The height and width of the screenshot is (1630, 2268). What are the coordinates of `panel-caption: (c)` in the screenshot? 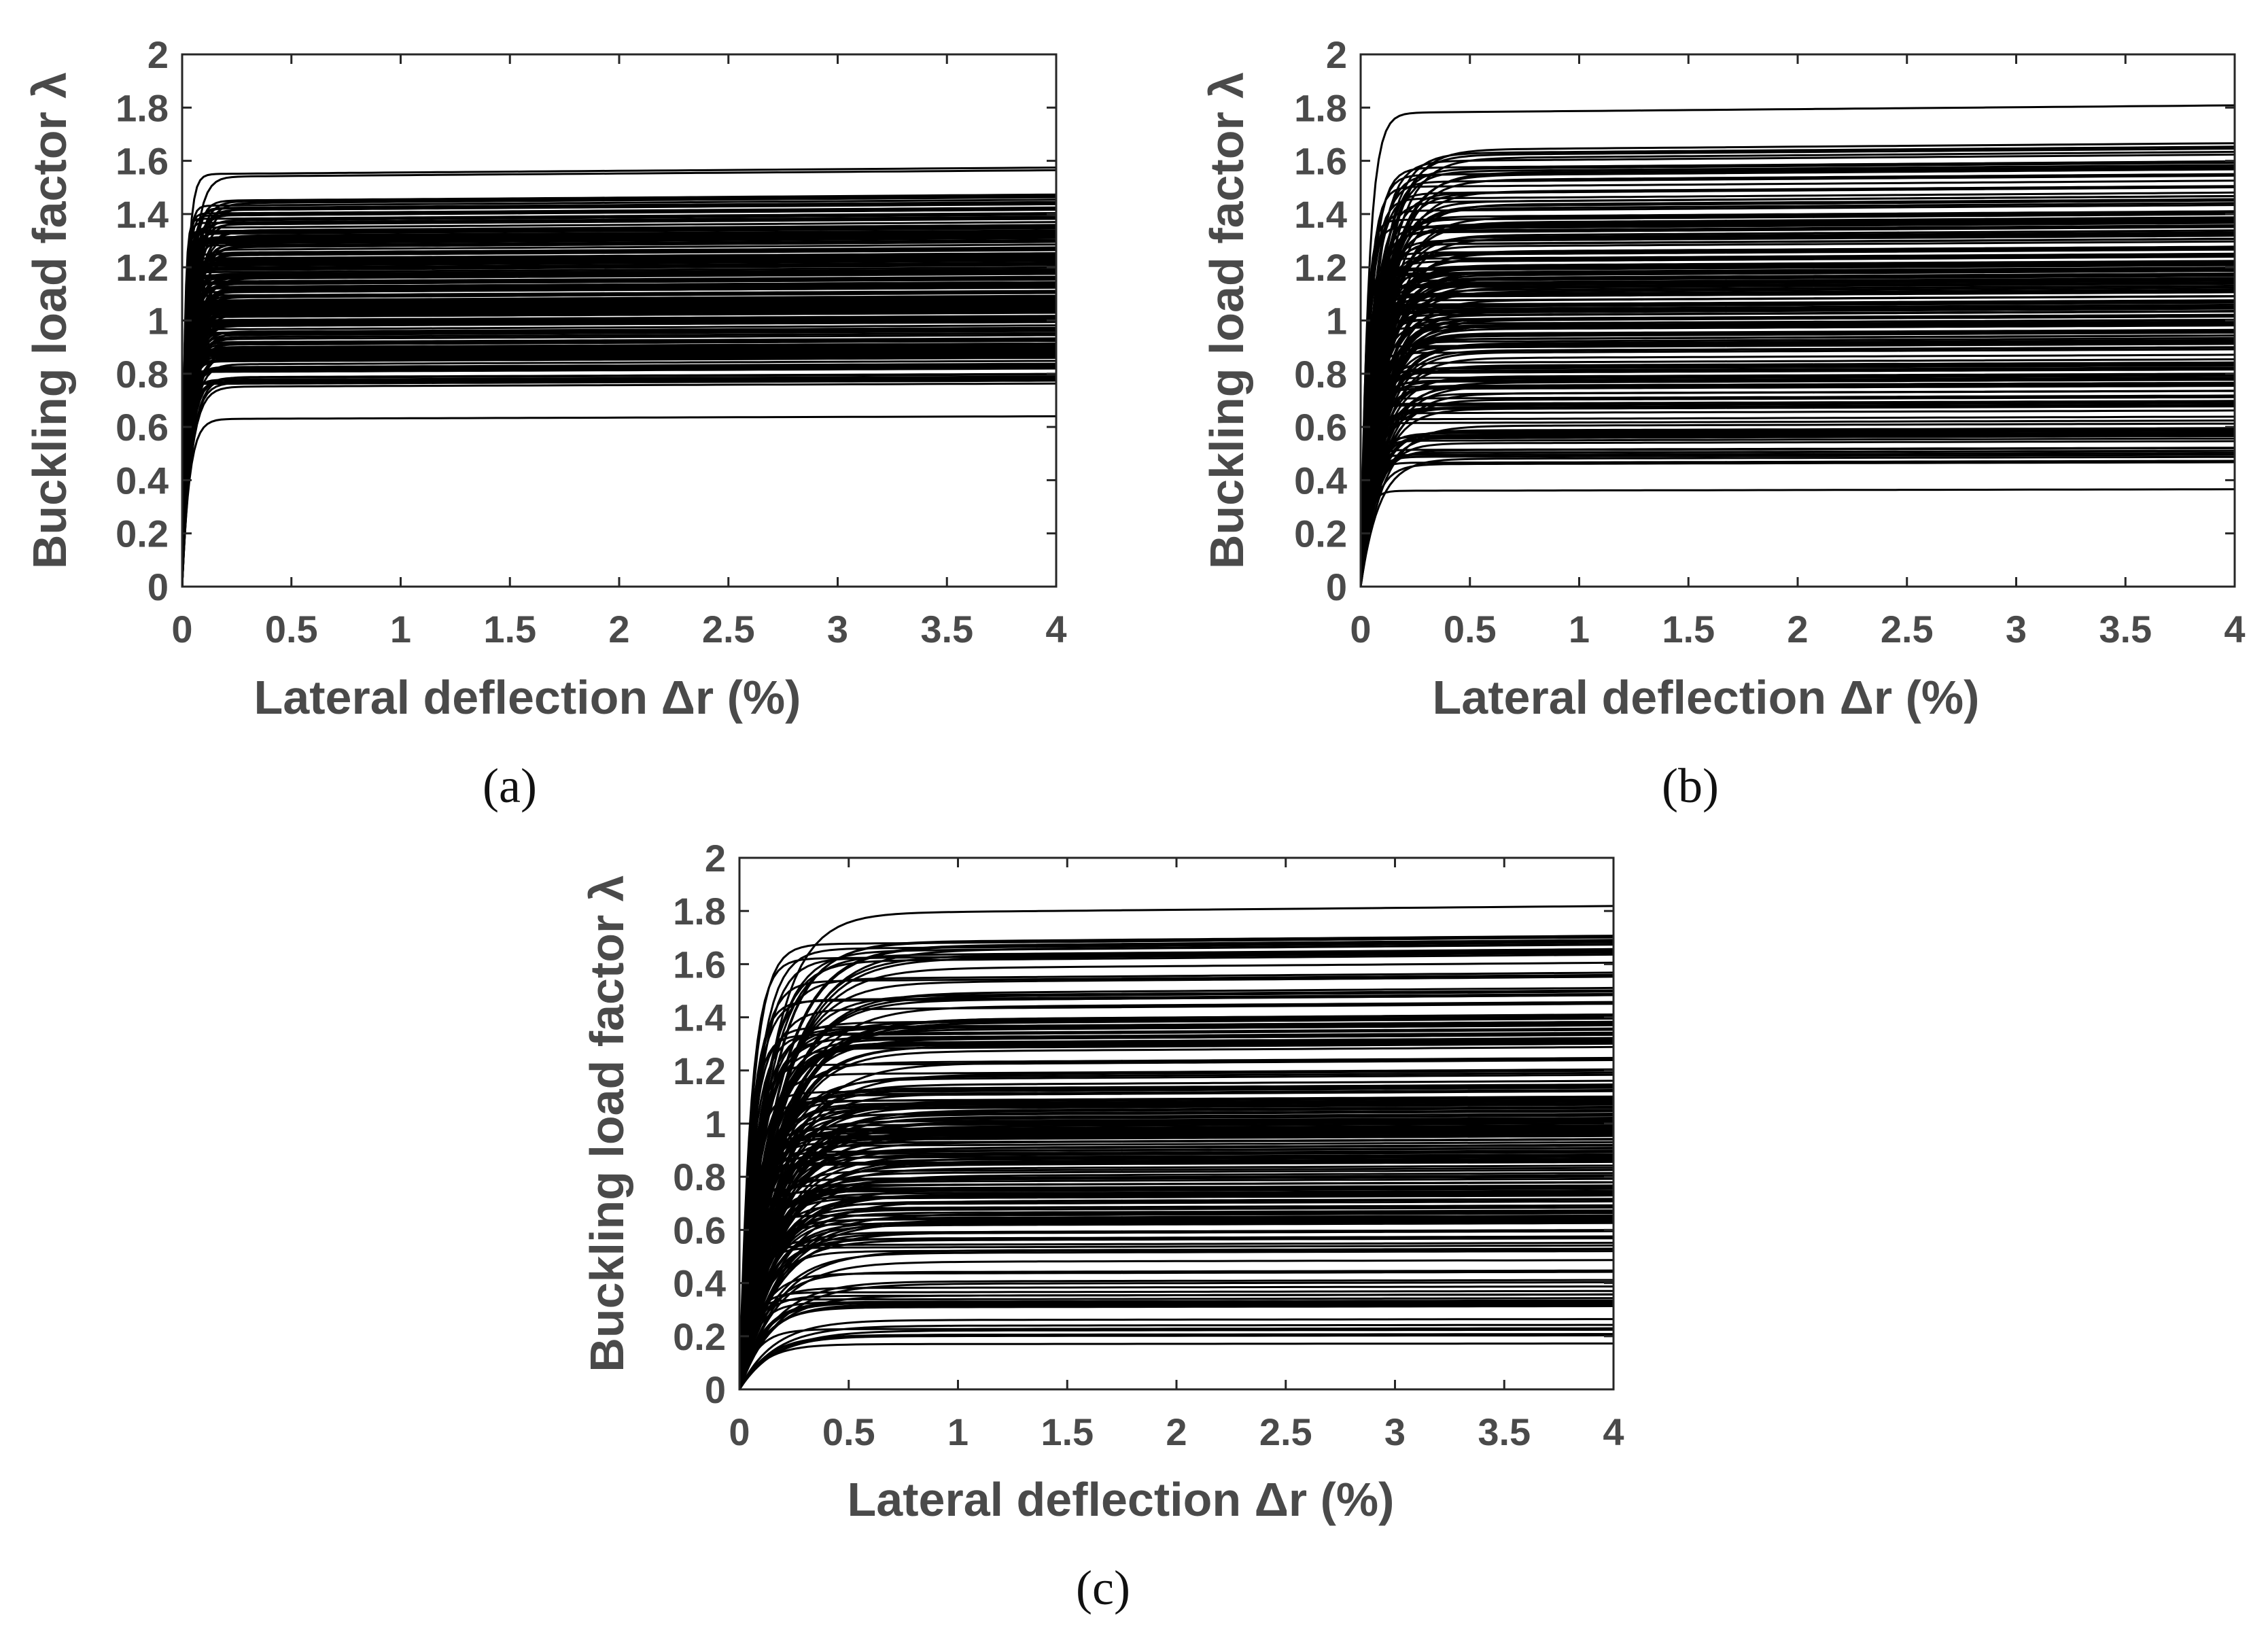 It's located at (1103, 1588).